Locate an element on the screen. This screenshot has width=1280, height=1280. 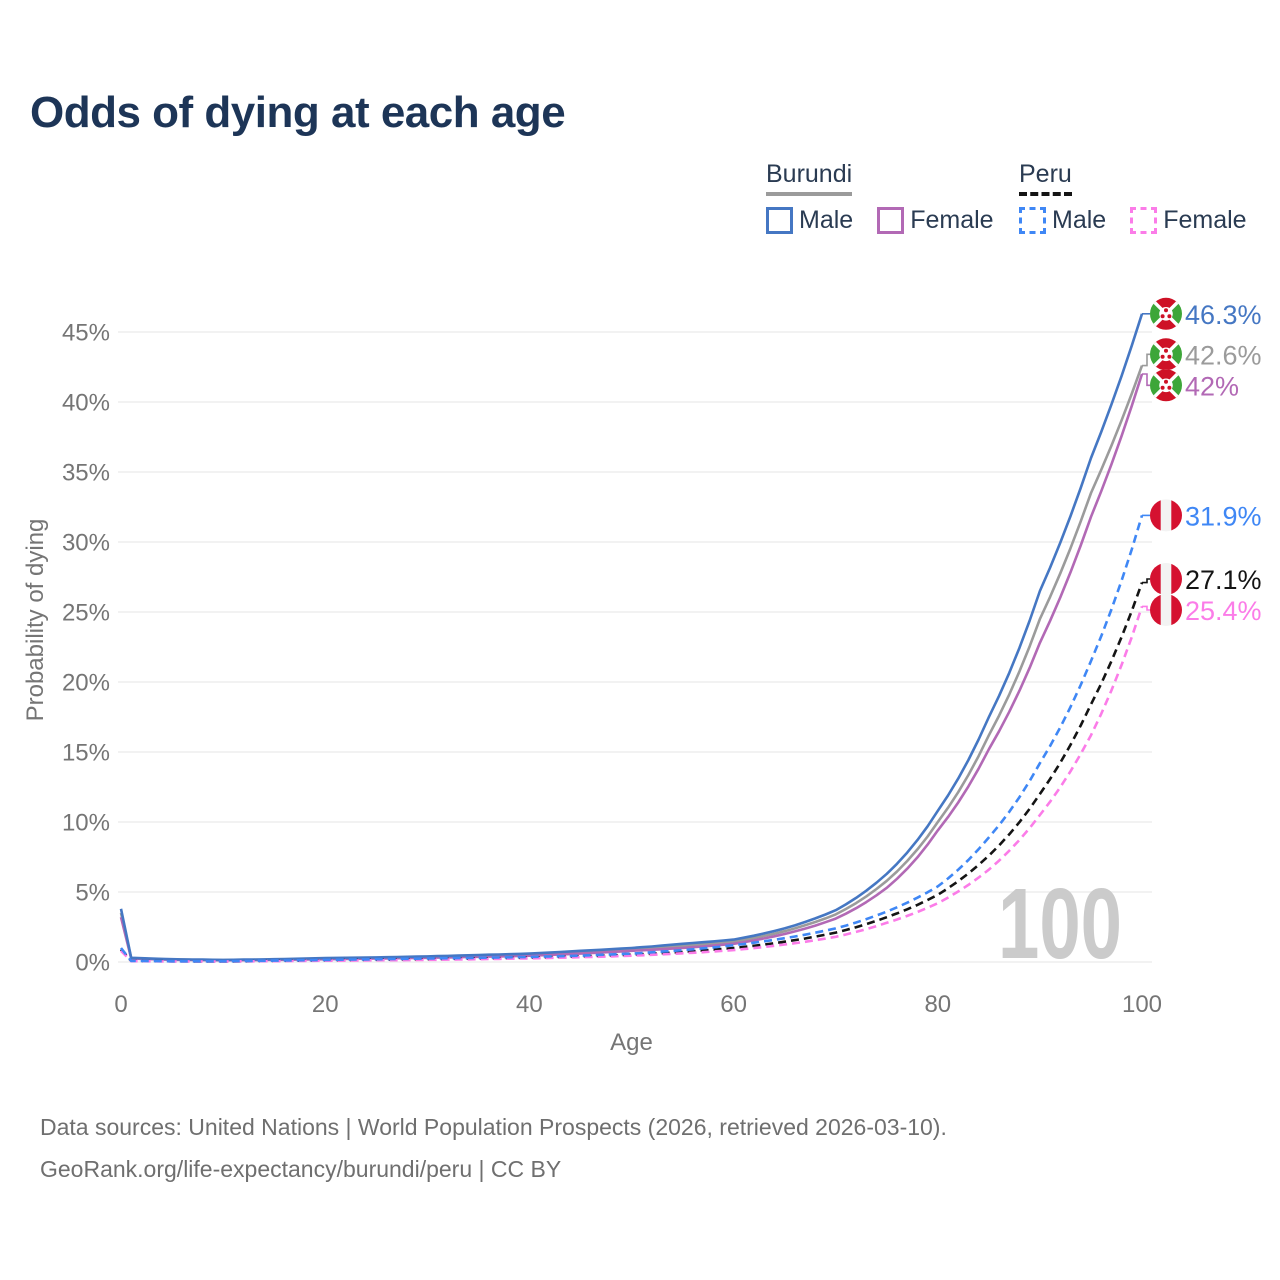
checkbox-burundi-female-icon is located at coordinates (891, 220).